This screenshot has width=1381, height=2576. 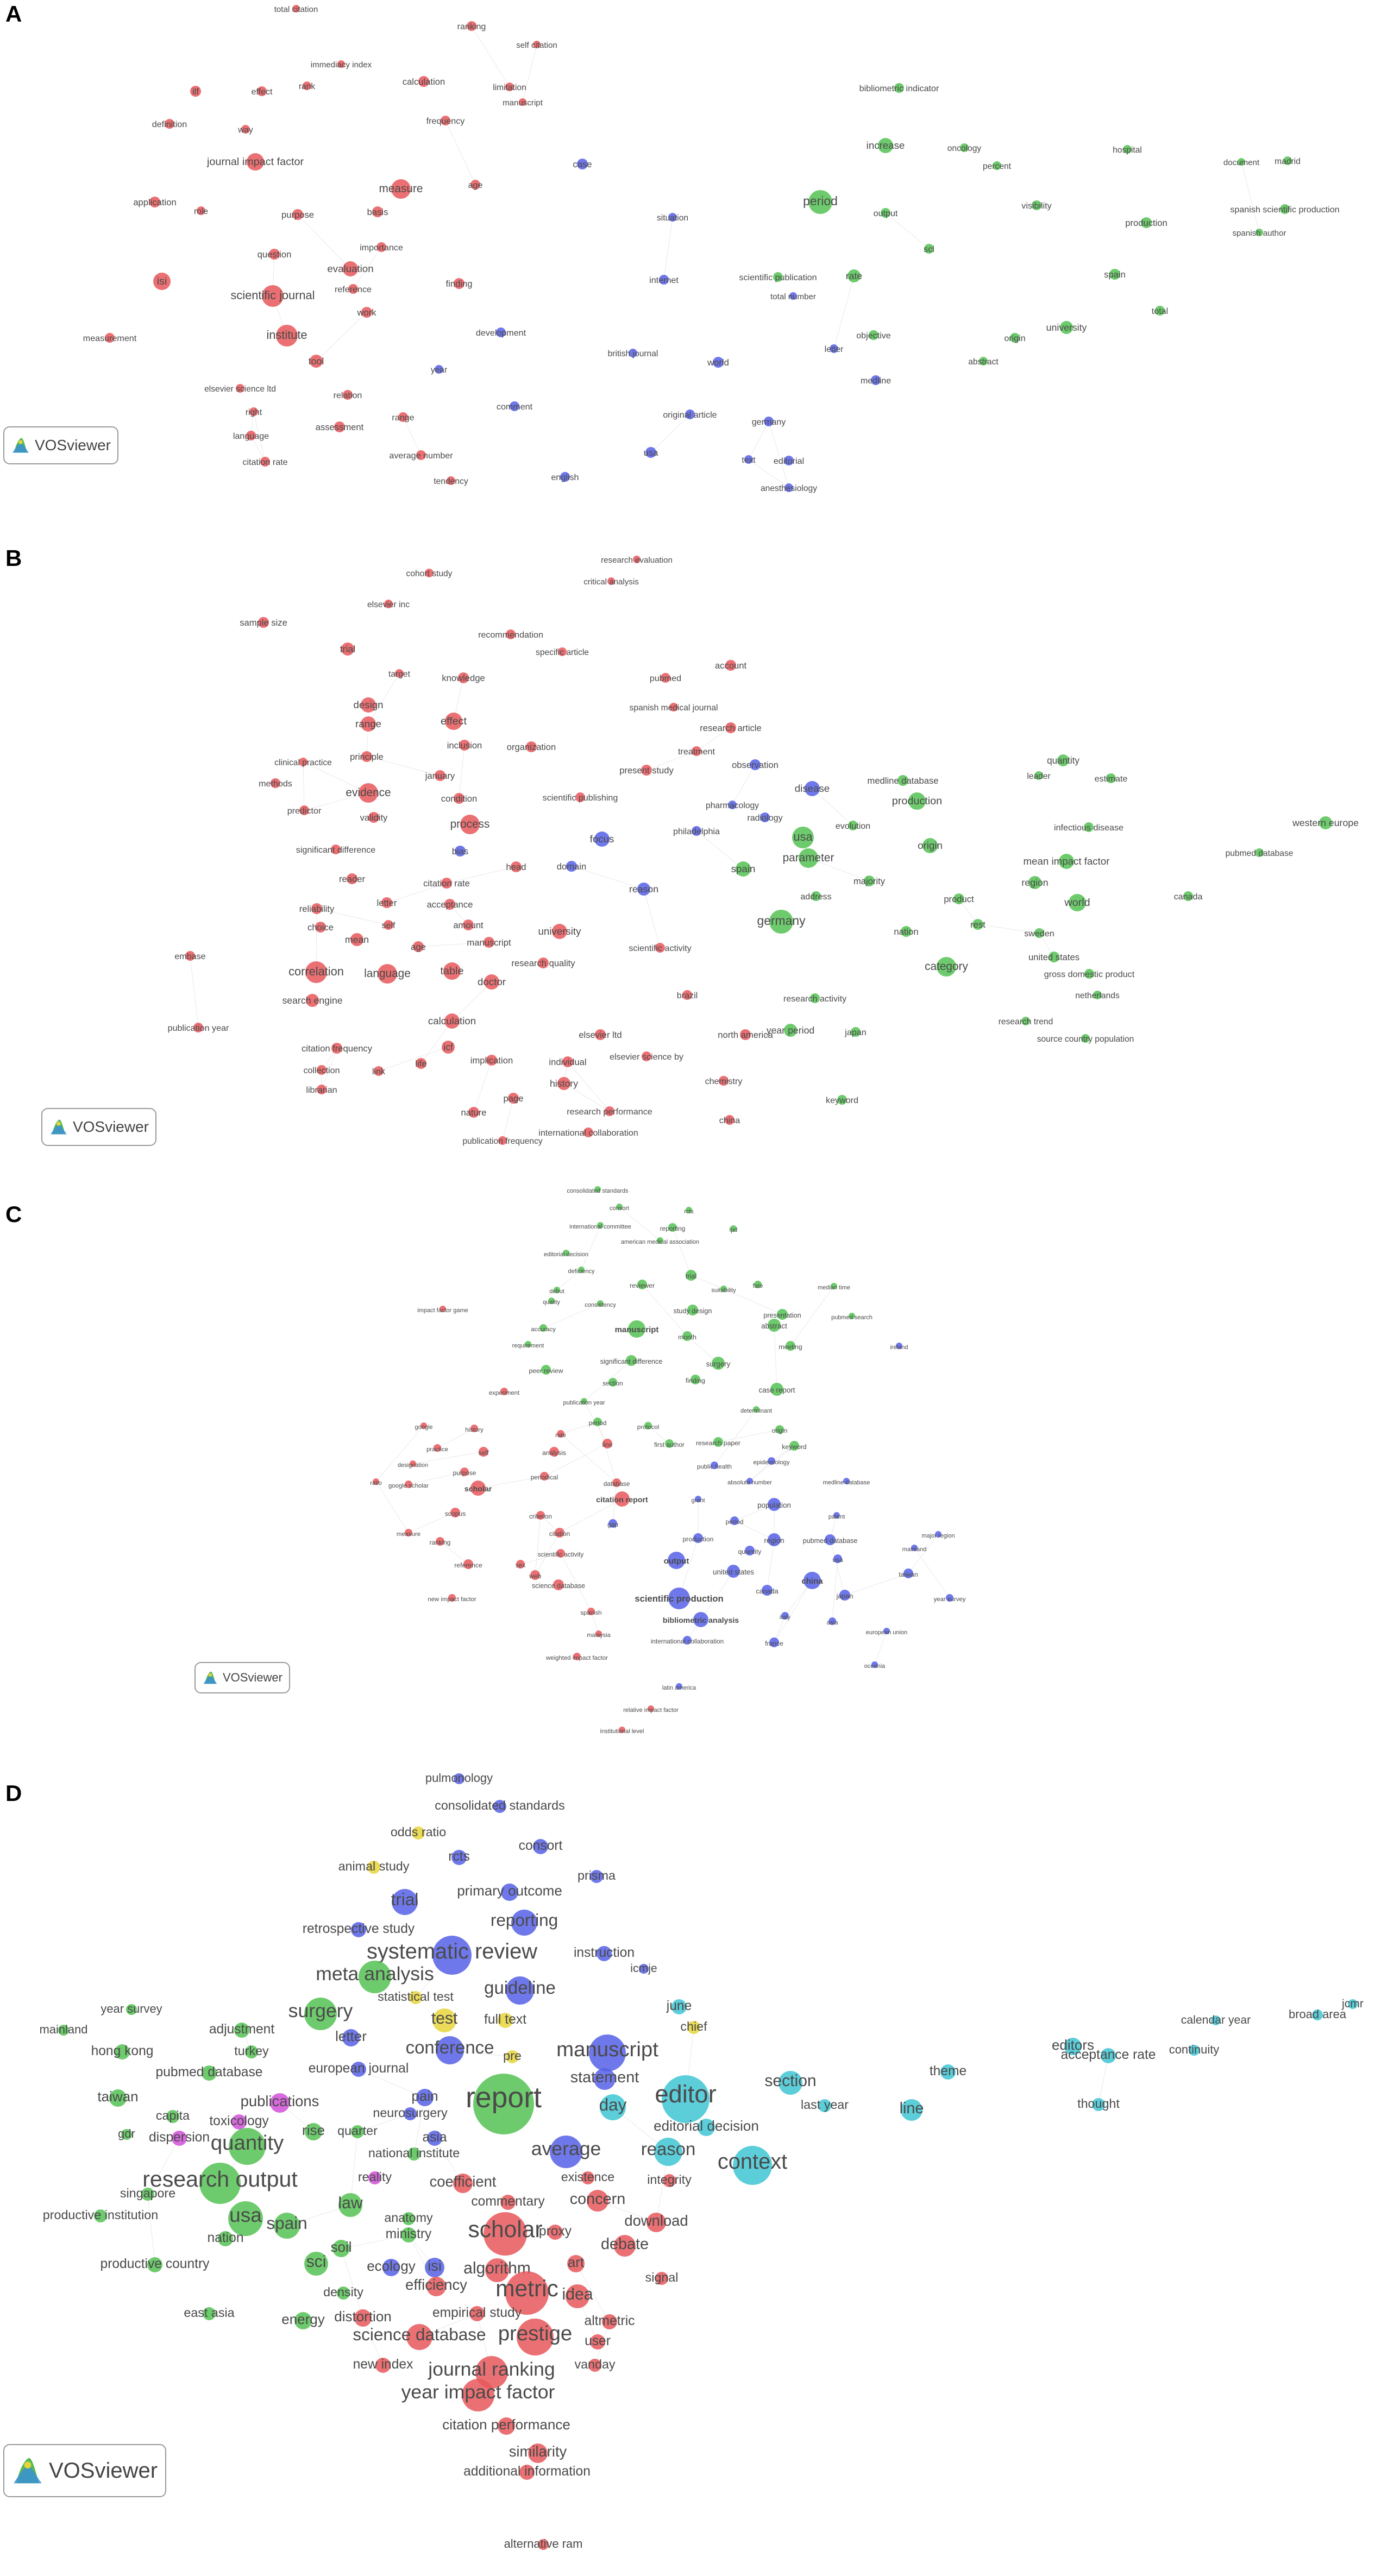 I want to click on node-development: development, so click(x=501, y=333).